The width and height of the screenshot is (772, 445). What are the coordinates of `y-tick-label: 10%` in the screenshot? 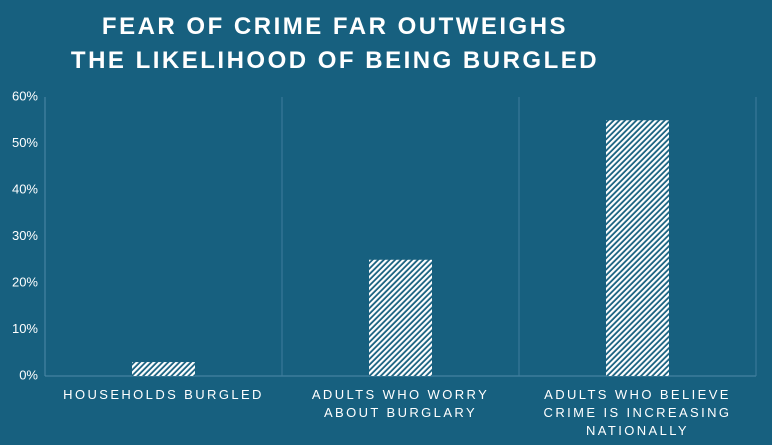 It's located at (25, 328).